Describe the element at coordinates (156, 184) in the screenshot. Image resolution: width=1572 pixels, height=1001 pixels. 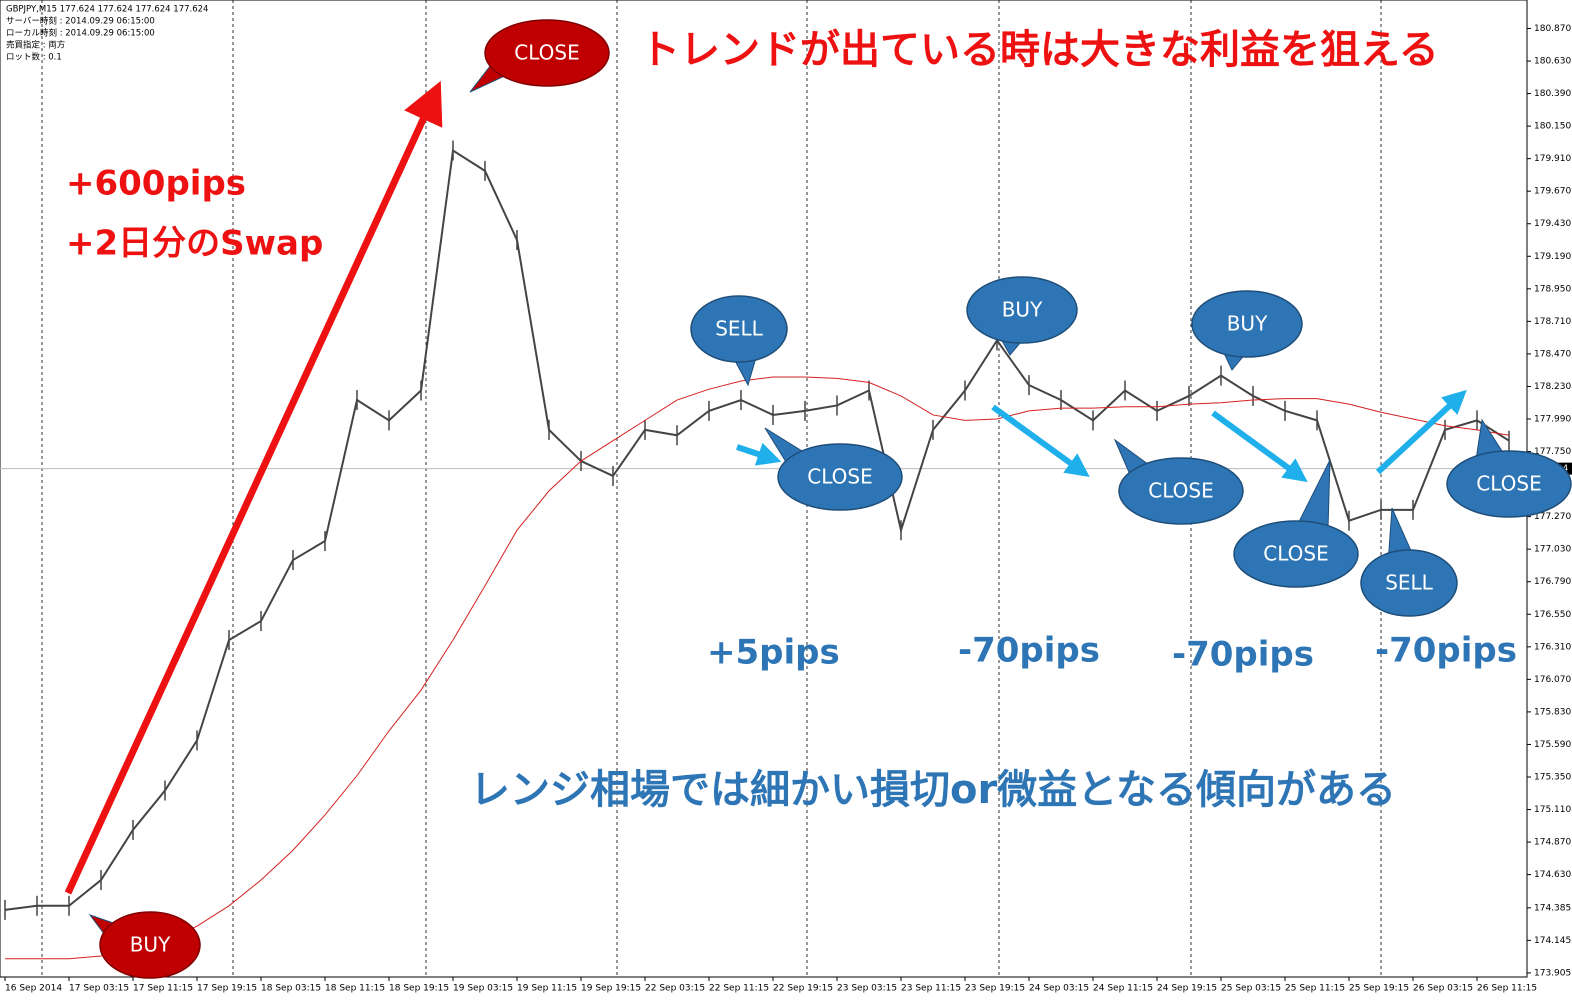
I see `result-label: +600pips` at that location.